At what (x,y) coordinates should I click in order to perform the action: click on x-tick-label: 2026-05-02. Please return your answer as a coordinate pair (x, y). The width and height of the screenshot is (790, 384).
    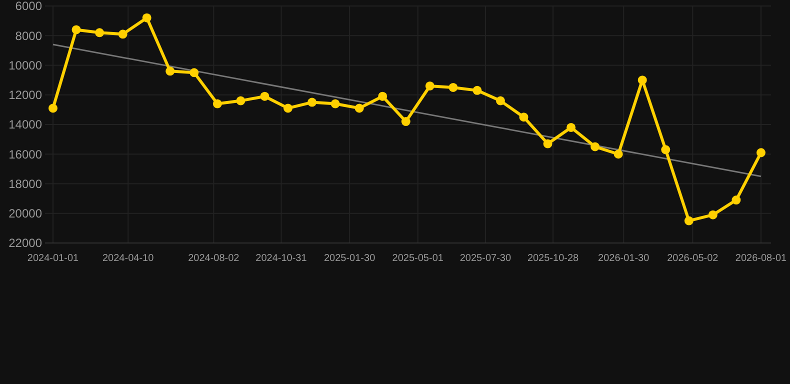
    Looking at the image, I should click on (693, 258).